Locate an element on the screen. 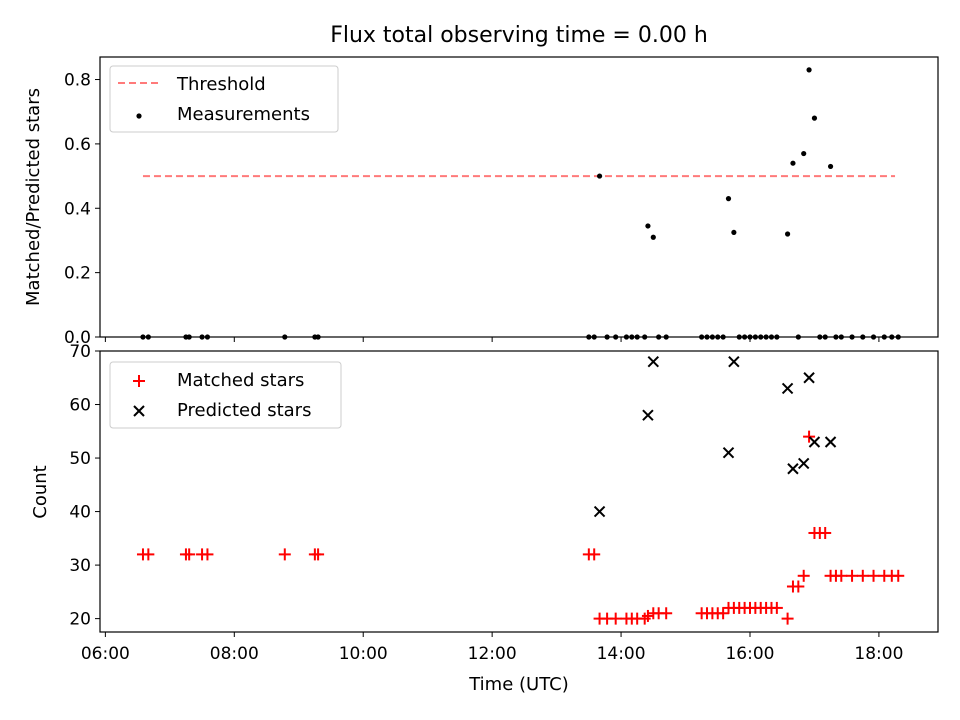 This screenshot has width=960, height=720. bottom-legend-box is located at coordinates (225, 395).